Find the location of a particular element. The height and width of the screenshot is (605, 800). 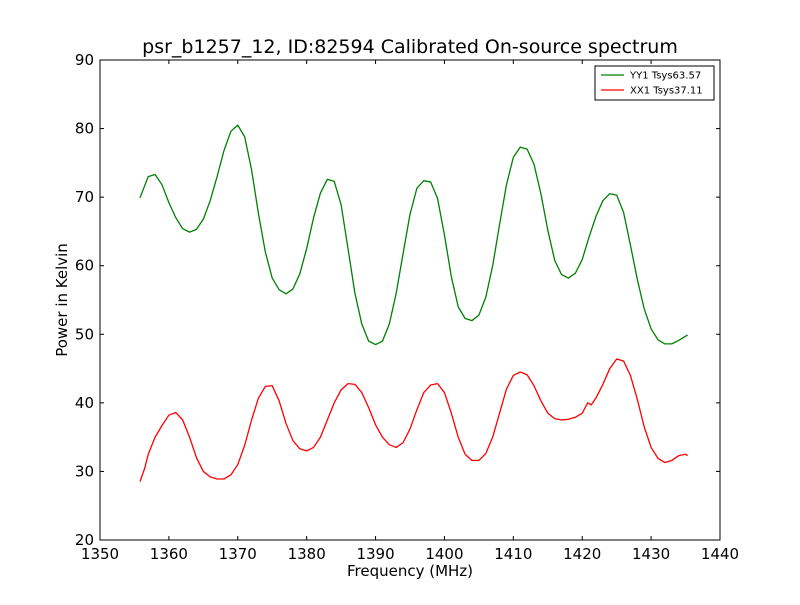

x-tick-label: 1420 is located at coordinates (582, 554).